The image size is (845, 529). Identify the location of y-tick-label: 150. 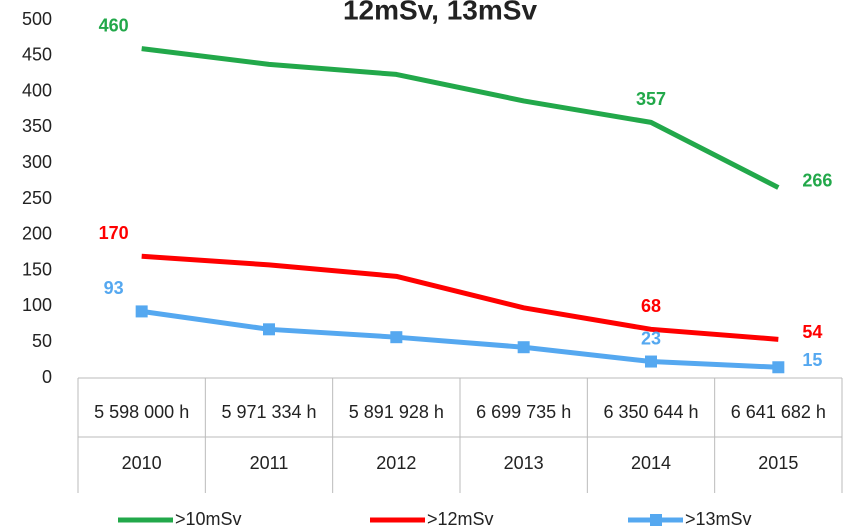
(37, 269).